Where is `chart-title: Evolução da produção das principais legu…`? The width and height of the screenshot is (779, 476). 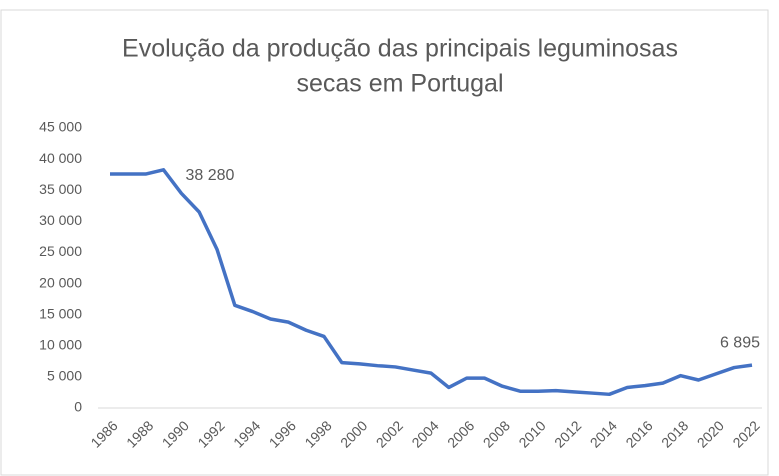
chart-title: Evolução da produção das principais legu… is located at coordinates (400, 49).